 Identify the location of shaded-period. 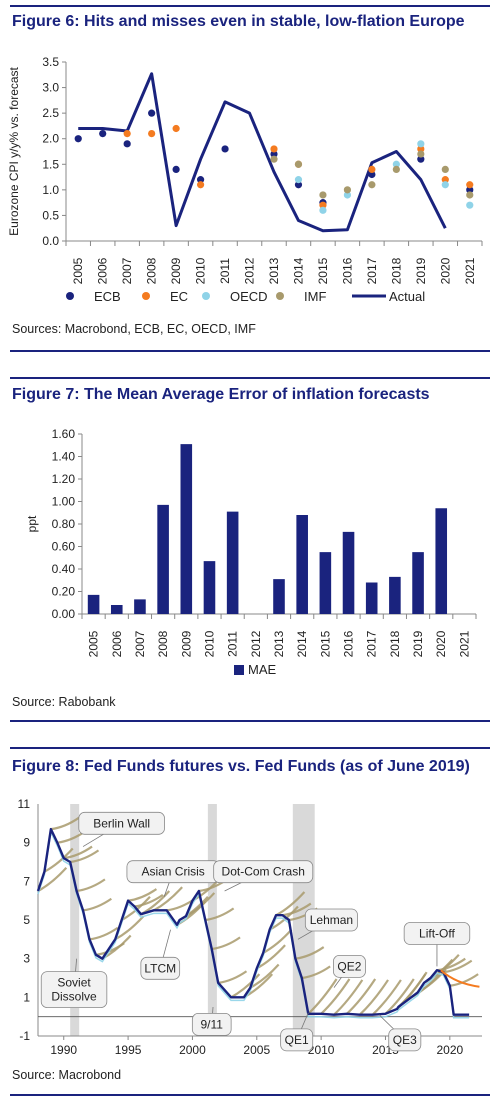
(212, 920).